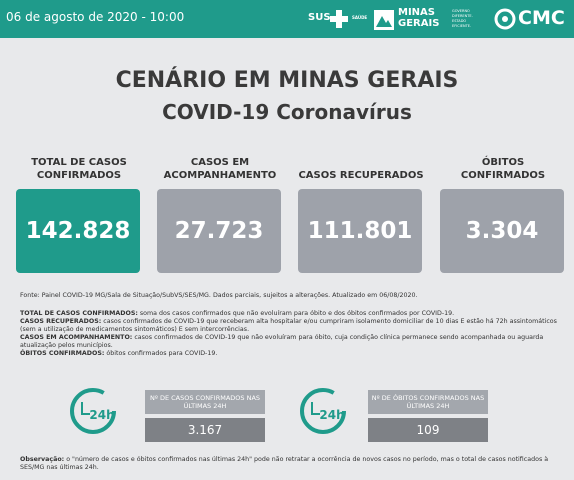  I want to click on indicator-value: 3.167, so click(205, 430).